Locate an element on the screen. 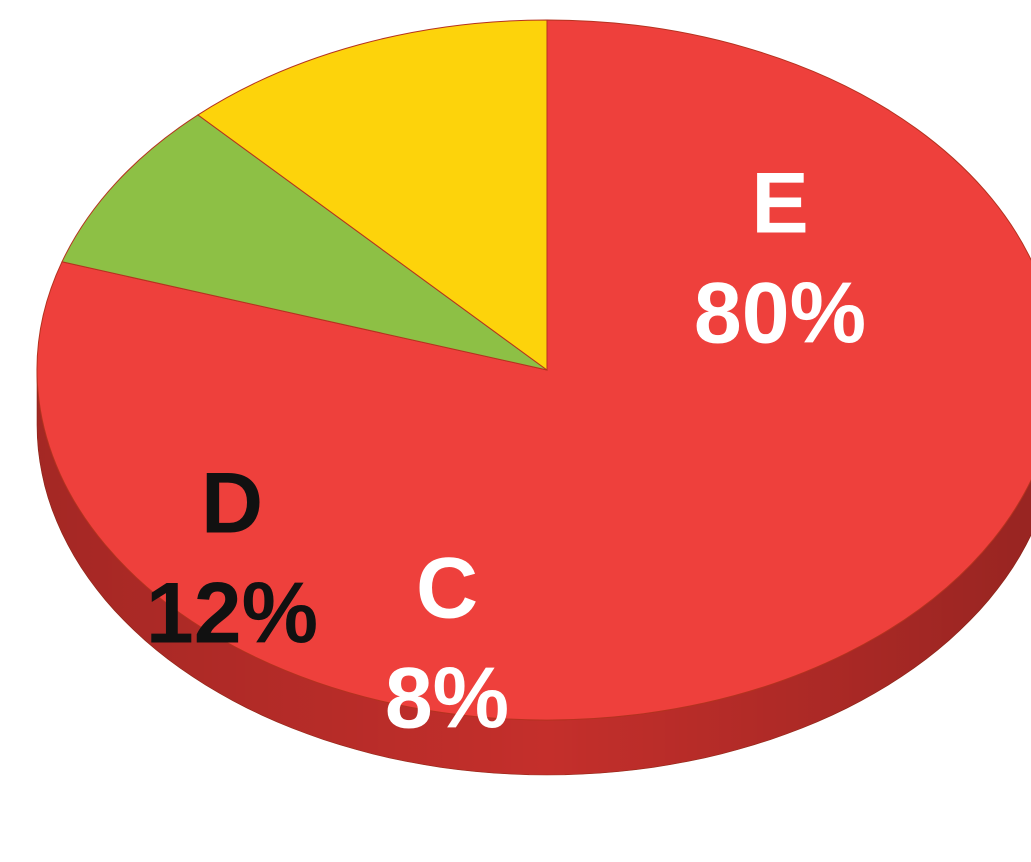 This screenshot has width=1031, height=862. slice-label-d: D is located at coordinates (232, 504).